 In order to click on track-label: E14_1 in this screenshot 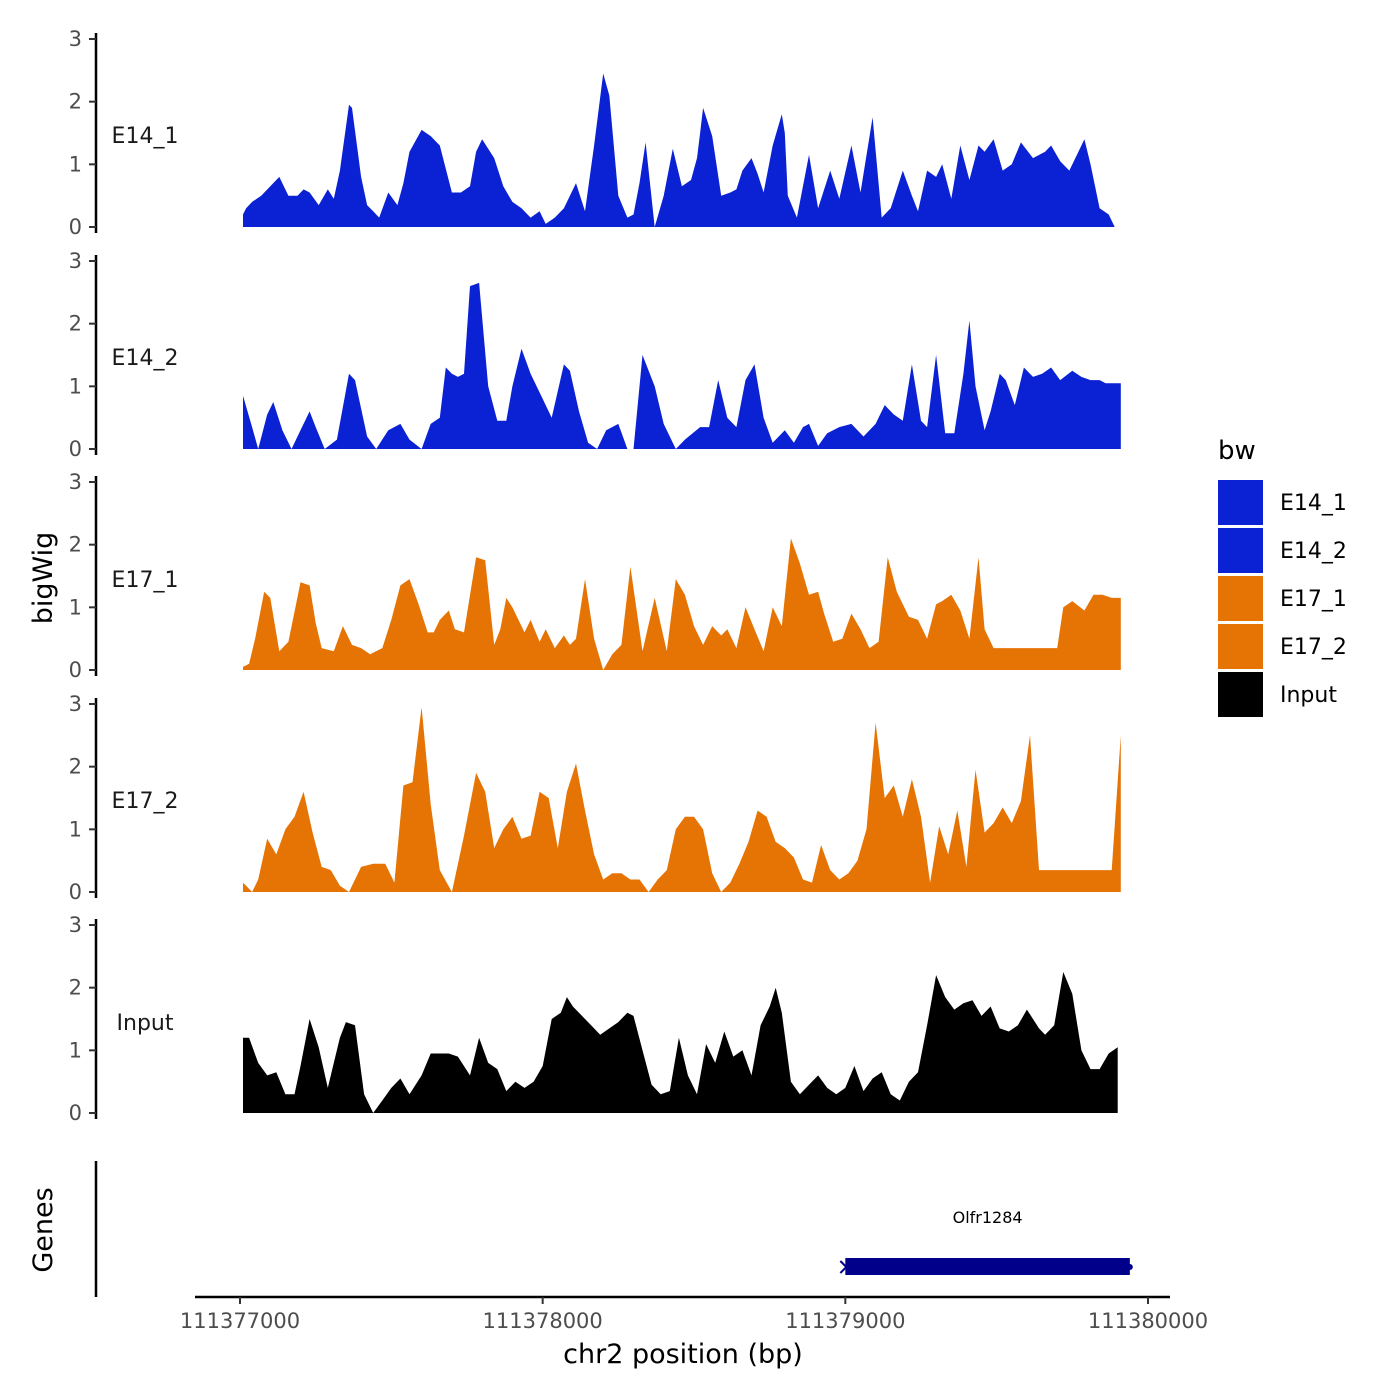, I will do `click(145, 136)`.